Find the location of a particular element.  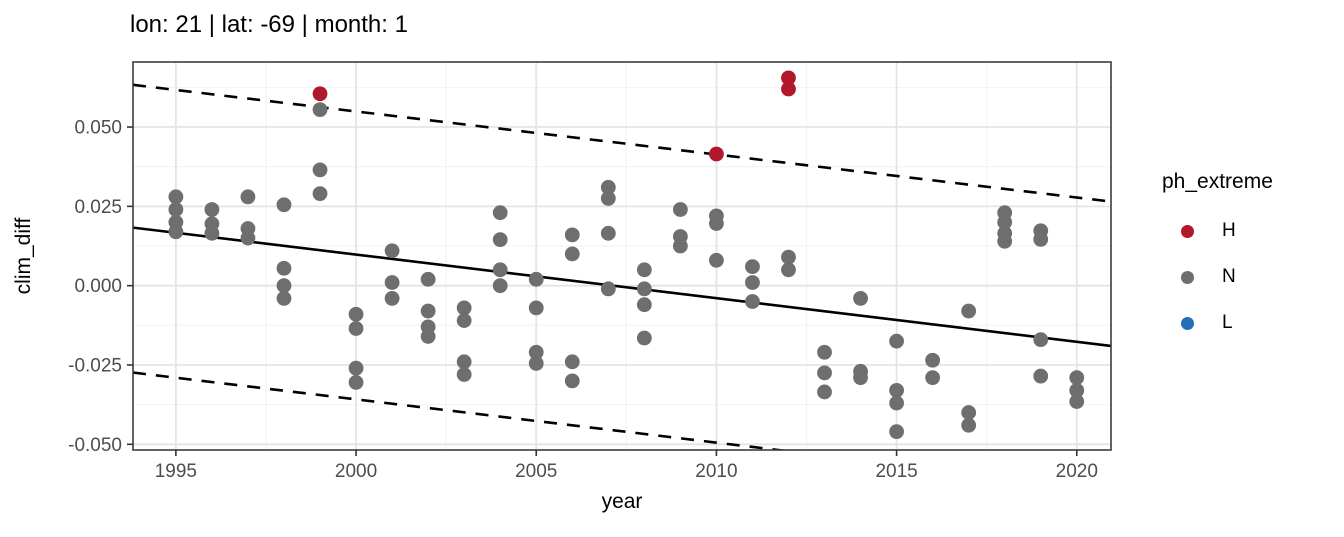

y-tick-label: 0.050 is located at coordinates (98, 128).